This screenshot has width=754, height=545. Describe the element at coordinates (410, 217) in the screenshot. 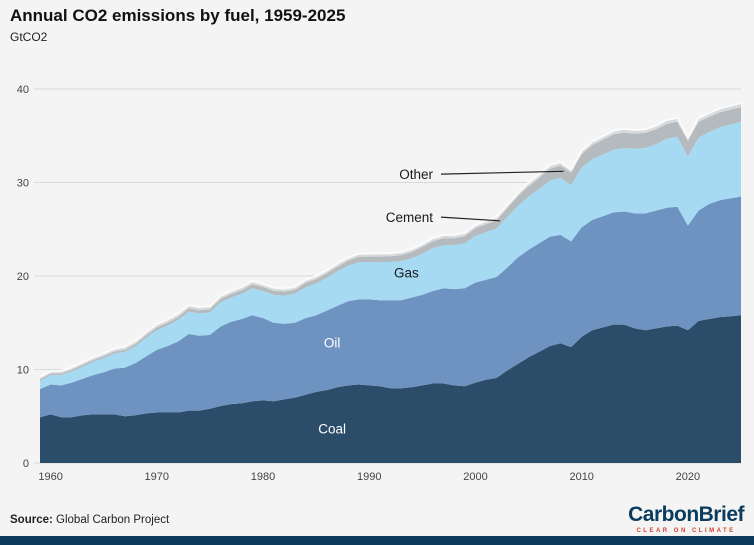

I see `series-label-cement: Cement` at that location.